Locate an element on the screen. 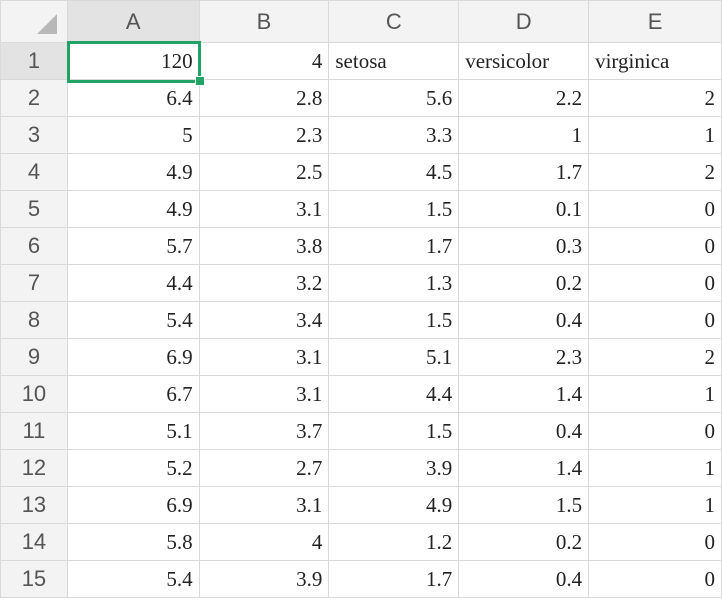  cell: 3.4 is located at coordinates (264, 320).